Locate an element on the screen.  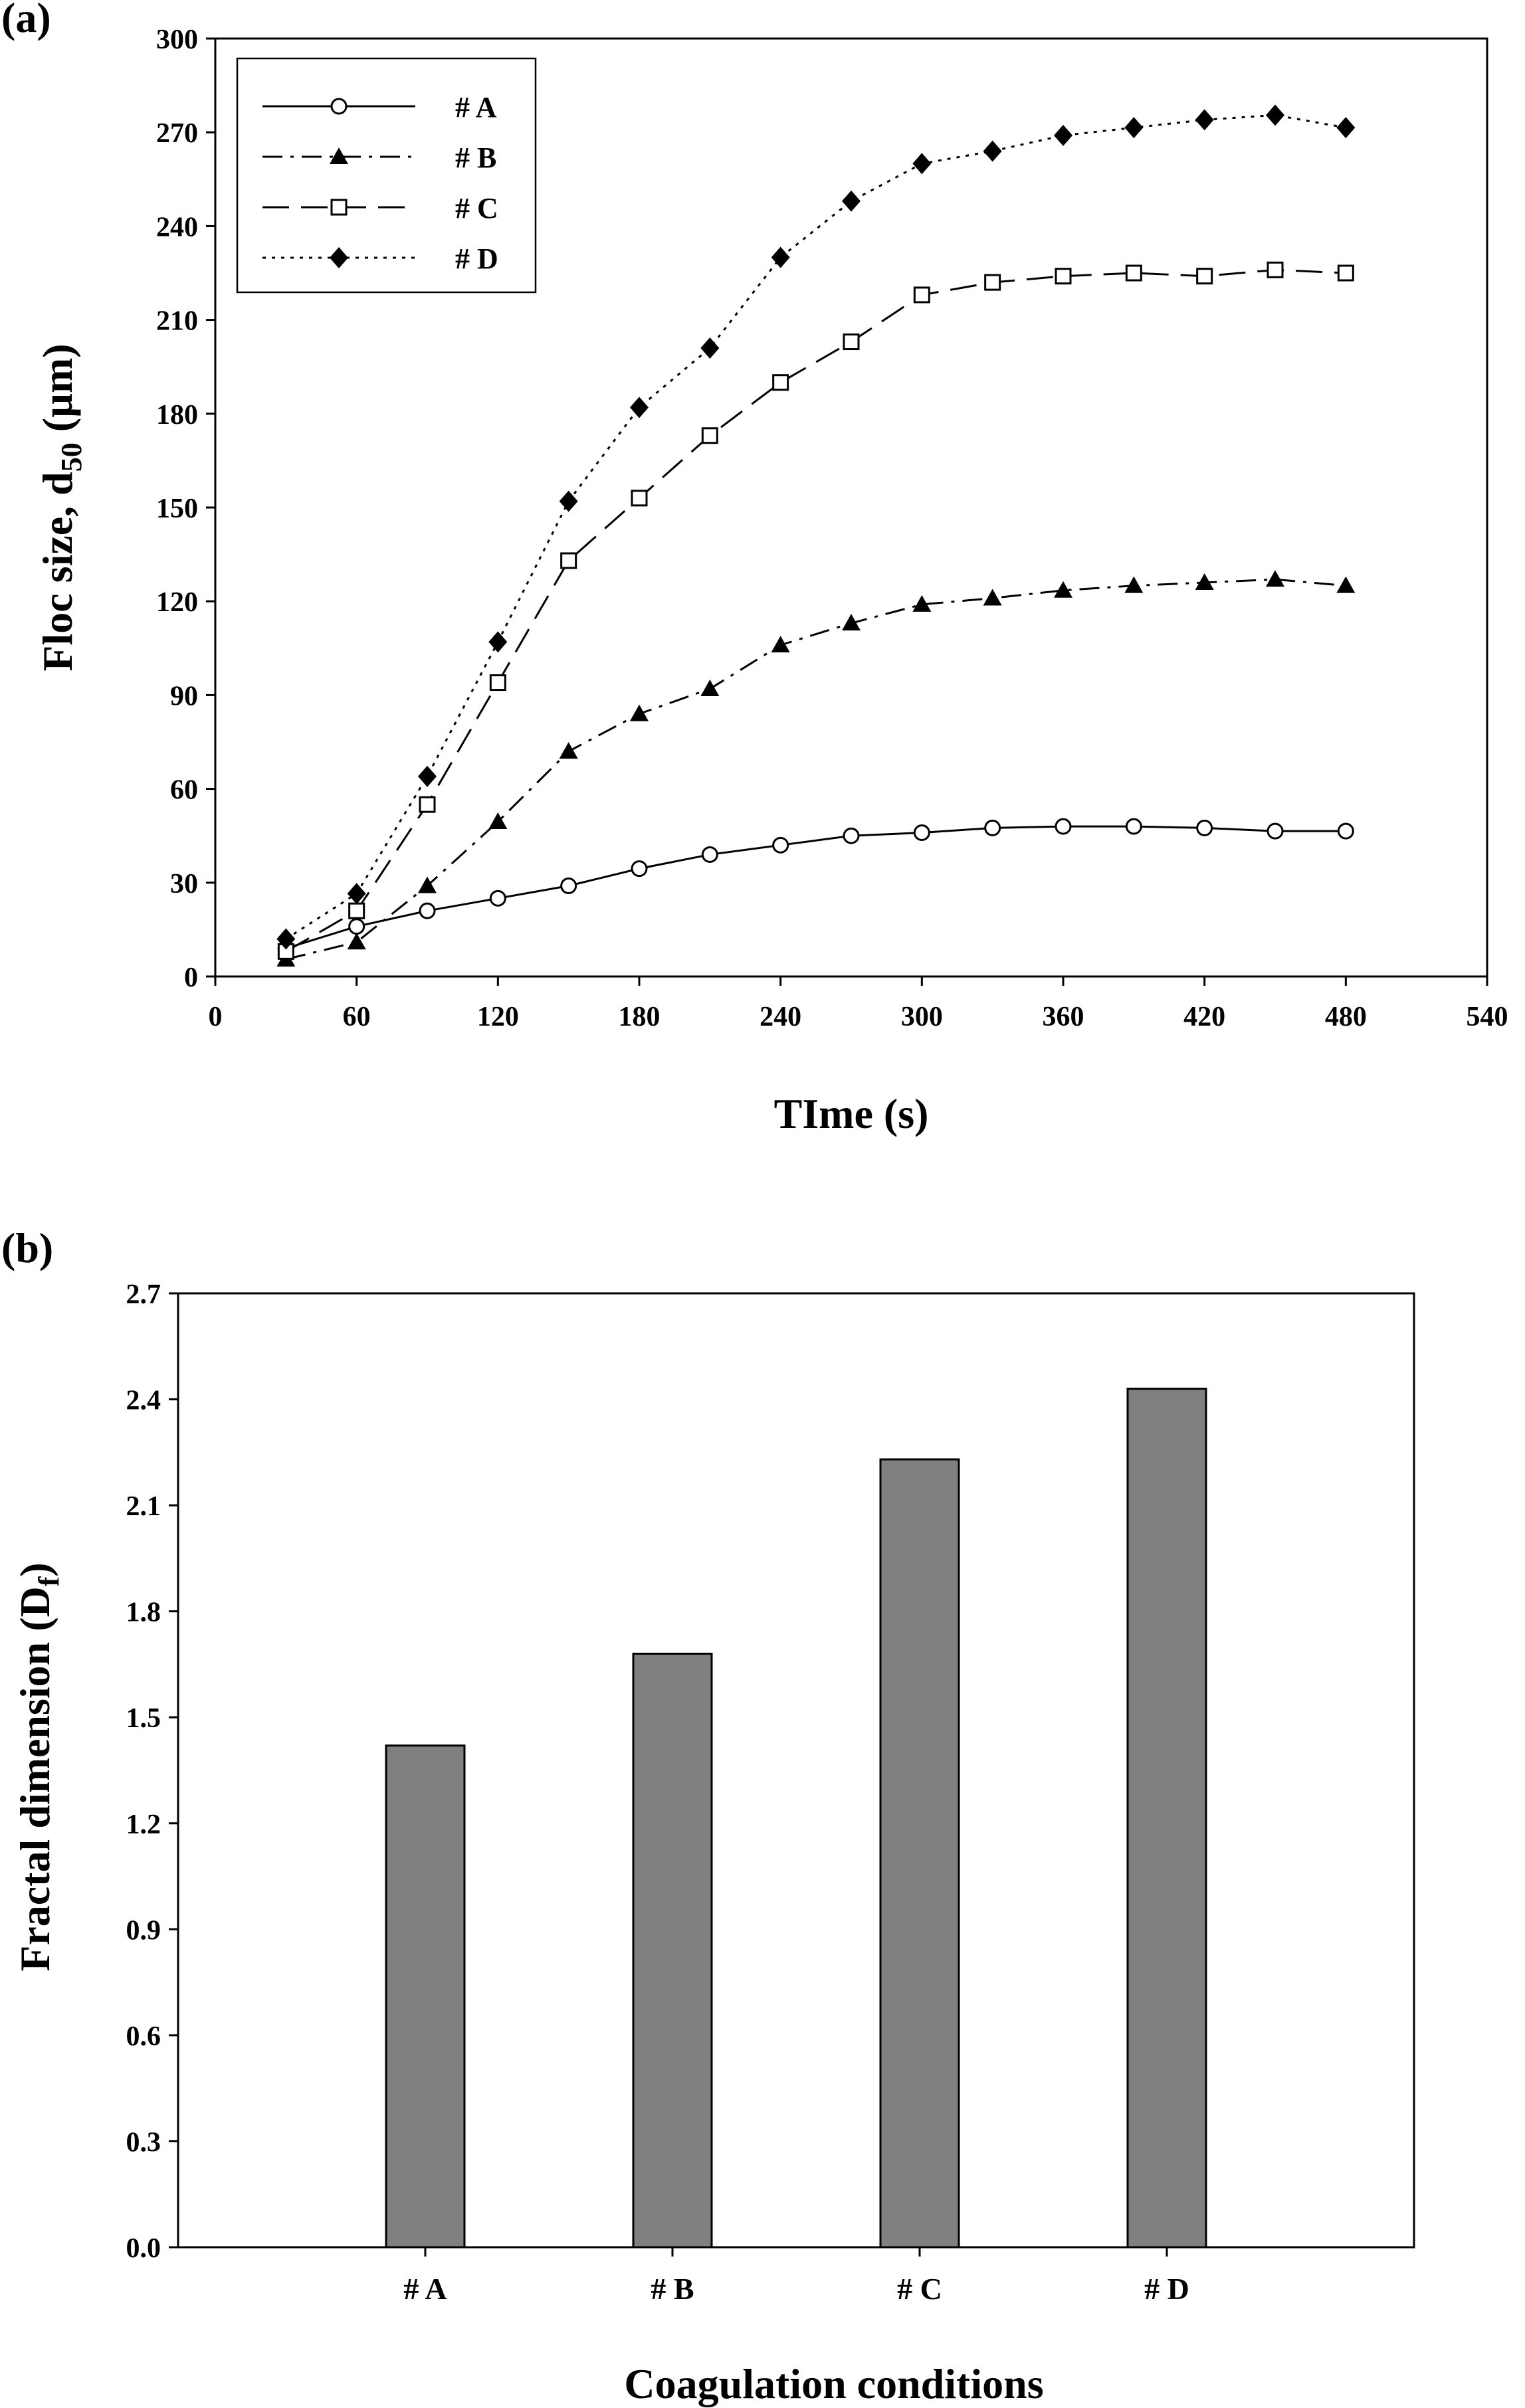
series-line is located at coordinates (815, 887).